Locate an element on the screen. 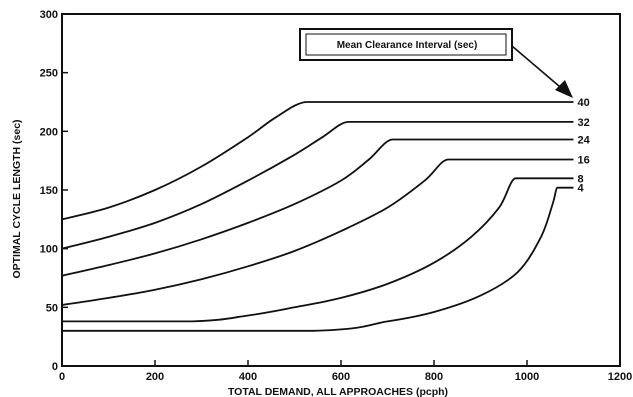 This screenshot has height=397, width=633. x-axis-title: TOTAL DEMAND, ALL APPROACHES (pcph) is located at coordinates (338, 391).